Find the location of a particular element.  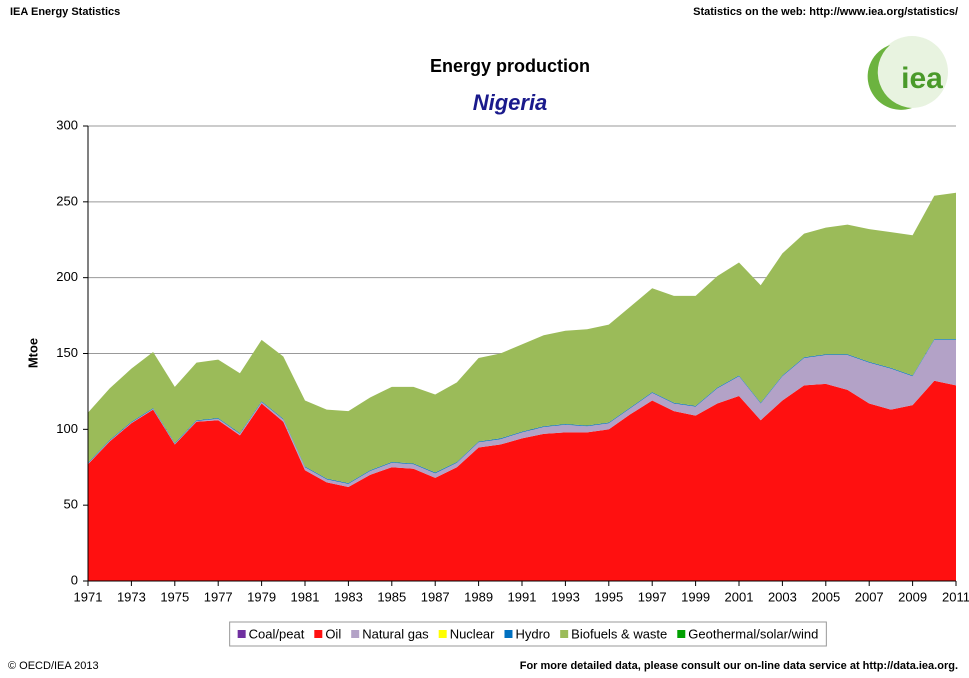

logo: iea is located at coordinates (907, 73).